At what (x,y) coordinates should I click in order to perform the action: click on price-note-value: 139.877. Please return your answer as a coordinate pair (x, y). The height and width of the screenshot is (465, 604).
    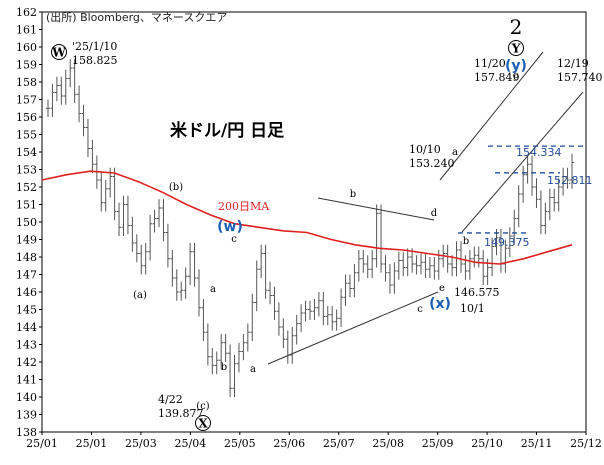
    Looking at the image, I should click on (181, 413).